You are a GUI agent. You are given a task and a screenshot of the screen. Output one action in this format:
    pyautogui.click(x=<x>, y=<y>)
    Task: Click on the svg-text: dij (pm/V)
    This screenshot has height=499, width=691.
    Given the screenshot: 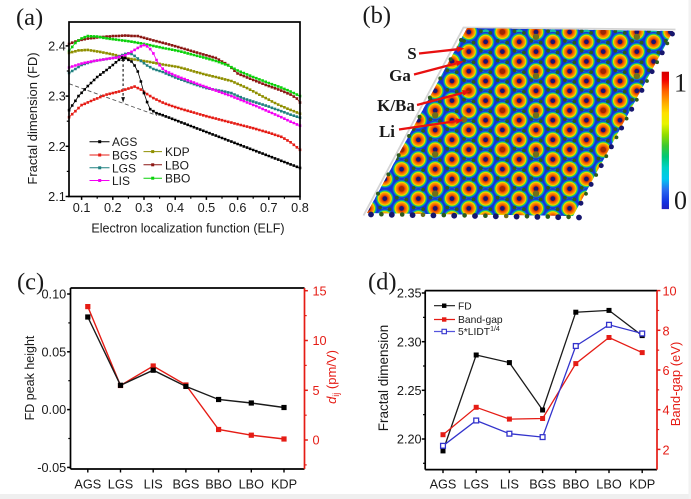 What is the action you would take?
    pyautogui.click(x=332, y=377)
    